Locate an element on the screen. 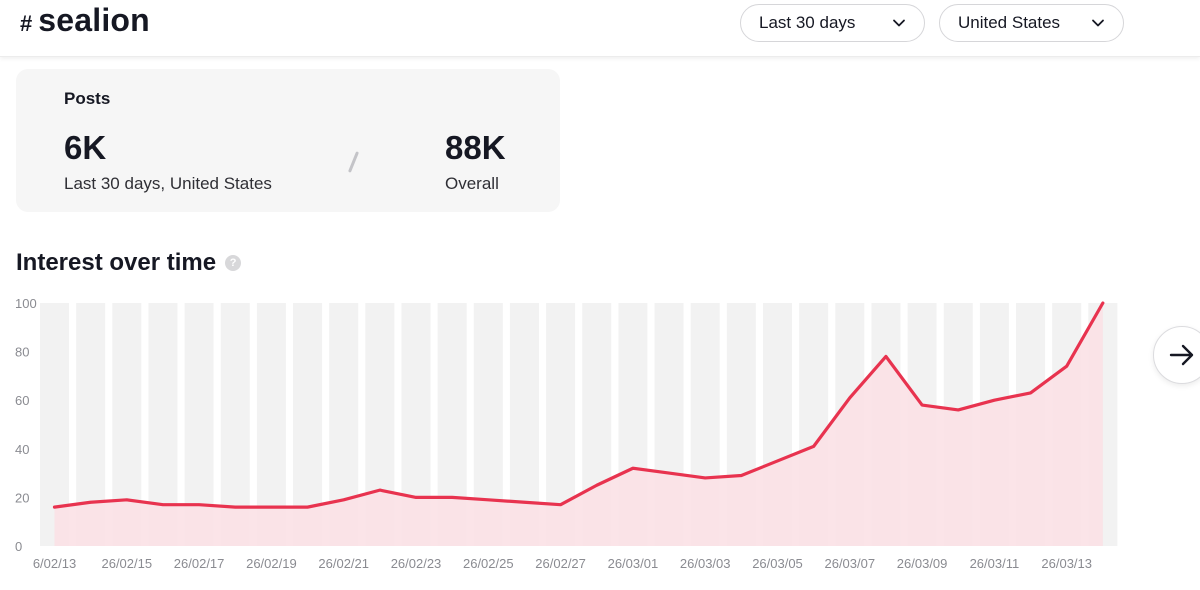 This screenshot has height=590, width=1200. period-dropdown: Last 30 days is located at coordinates (832, 23).